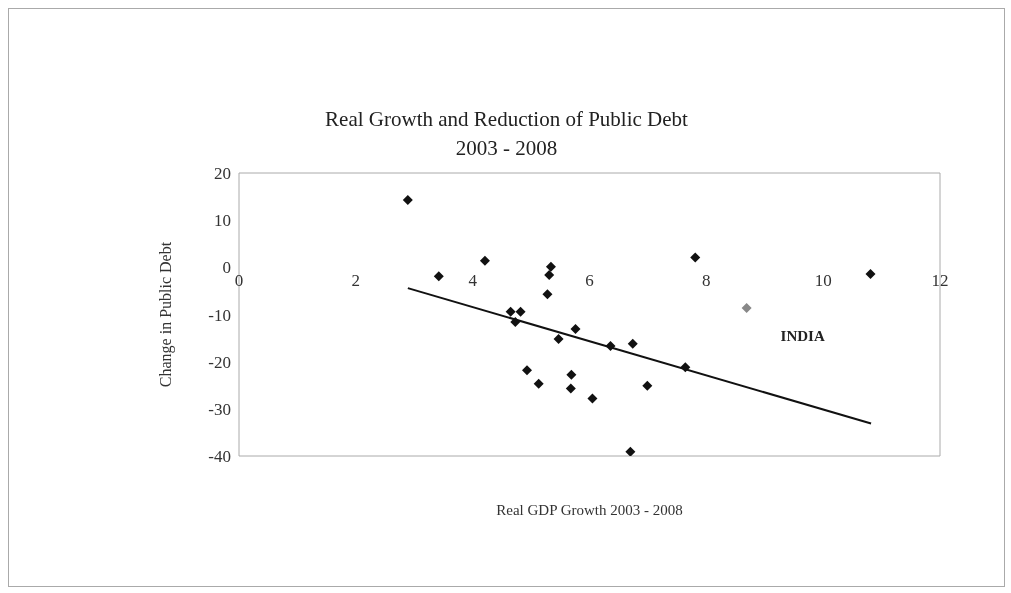 The width and height of the screenshot is (1011, 593). Describe the element at coordinates (165, 314) in the screenshot. I see `y-axis-title: Change in Public Debt` at that location.